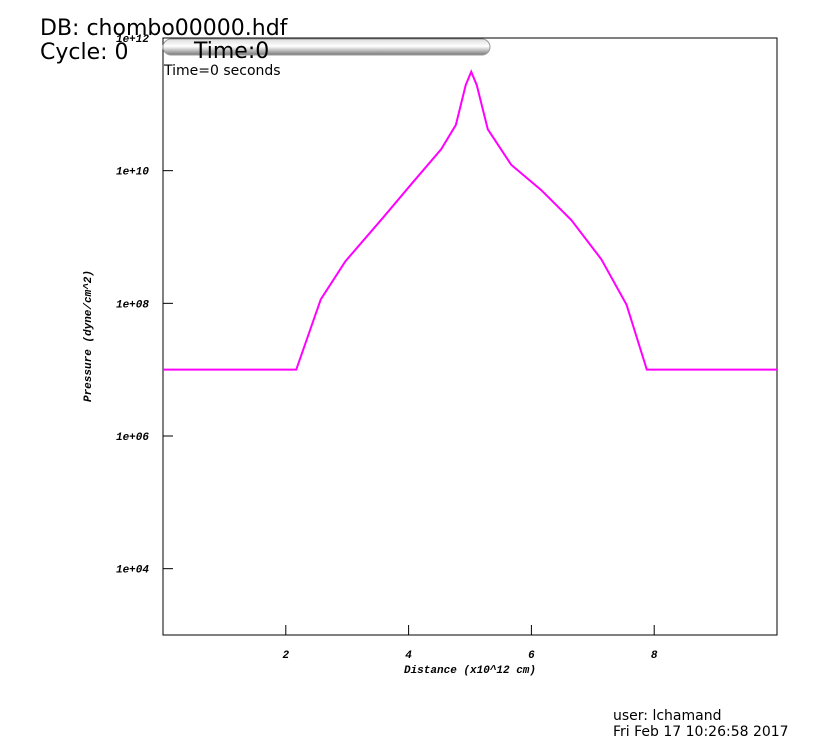 The height and width of the screenshot is (748, 820). Describe the element at coordinates (408, 656) in the screenshot. I see `x-tick-label: 4` at that location.